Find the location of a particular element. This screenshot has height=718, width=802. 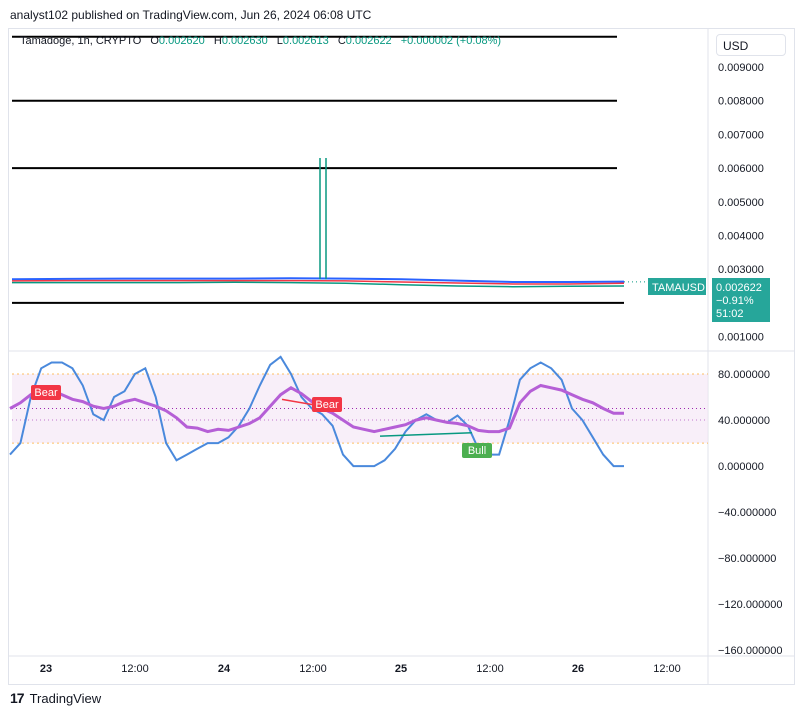

footer: 17 TradingView is located at coordinates (55, 698).